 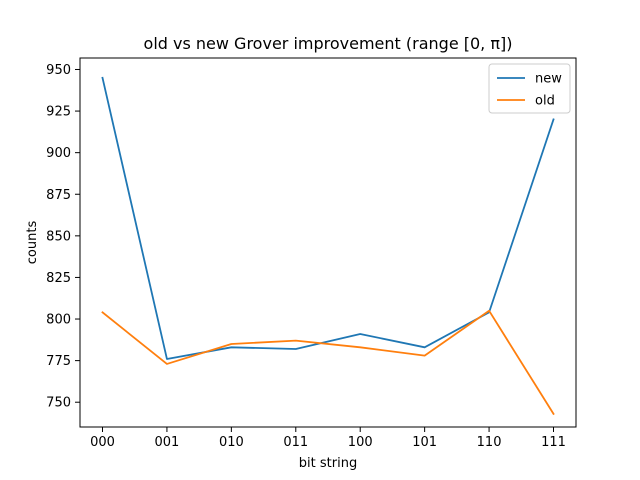 What do you see at coordinates (545, 101) in the screenshot?
I see `legend-label-old: old` at bounding box center [545, 101].